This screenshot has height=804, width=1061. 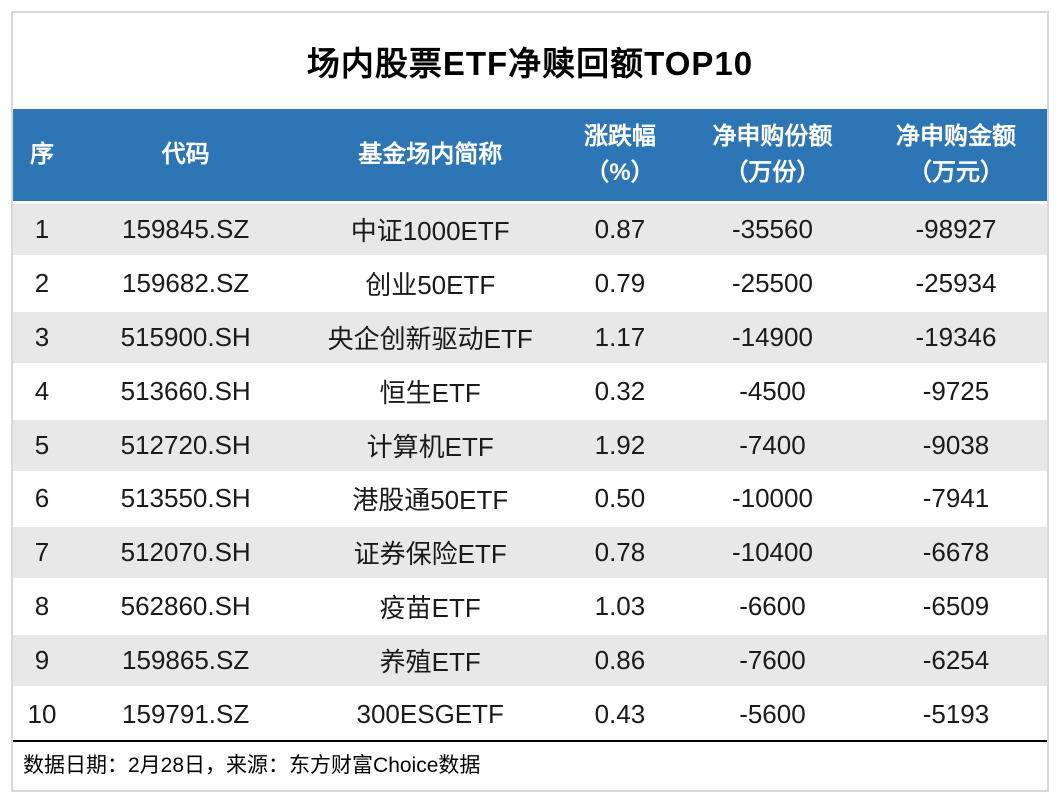 What do you see at coordinates (185, 606) in the screenshot?
I see `cell-code: 562860.SH` at bounding box center [185, 606].